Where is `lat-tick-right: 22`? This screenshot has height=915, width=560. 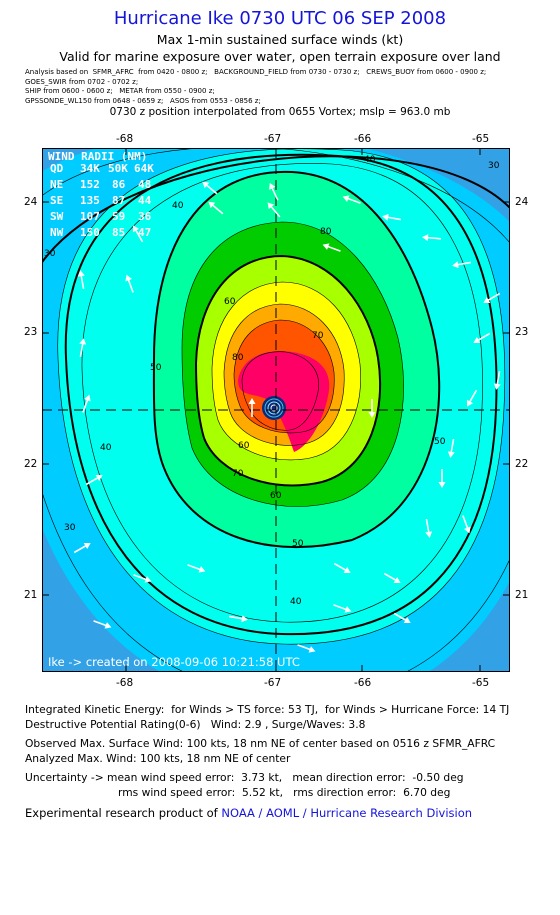
lat-tick-right: 22 is located at coordinates (522, 464).